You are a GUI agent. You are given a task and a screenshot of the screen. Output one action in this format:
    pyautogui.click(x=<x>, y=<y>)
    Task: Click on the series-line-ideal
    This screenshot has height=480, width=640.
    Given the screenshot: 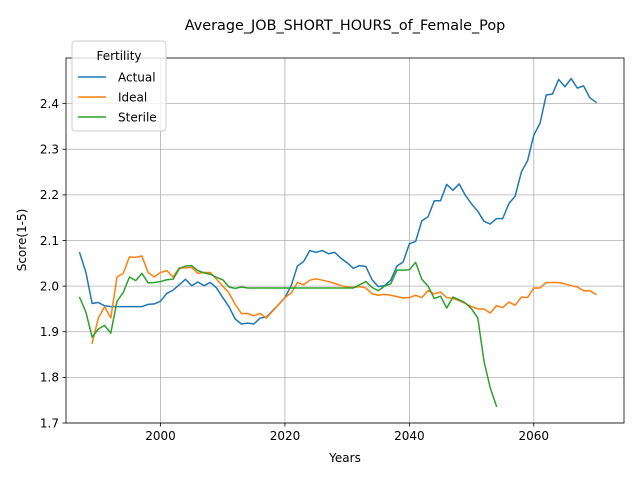 What is the action you would take?
    pyautogui.click(x=344, y=300)
    